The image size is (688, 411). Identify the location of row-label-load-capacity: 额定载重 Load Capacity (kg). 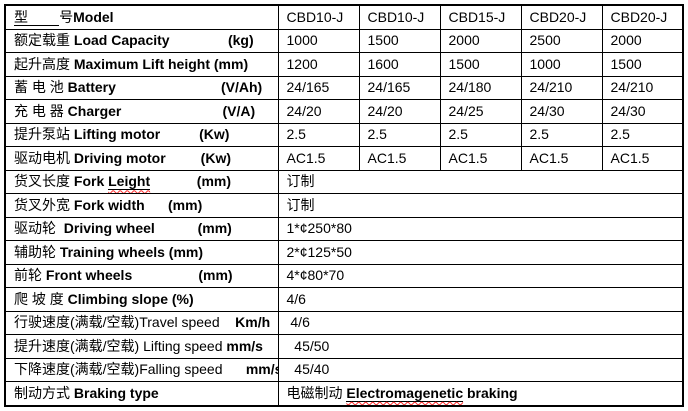
(141, 41).